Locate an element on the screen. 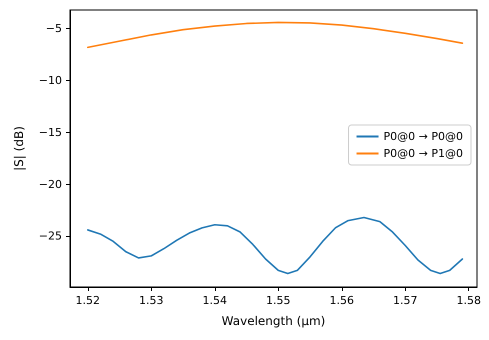  x-tick-label: 1.58 is located at coordinates (468, 300).